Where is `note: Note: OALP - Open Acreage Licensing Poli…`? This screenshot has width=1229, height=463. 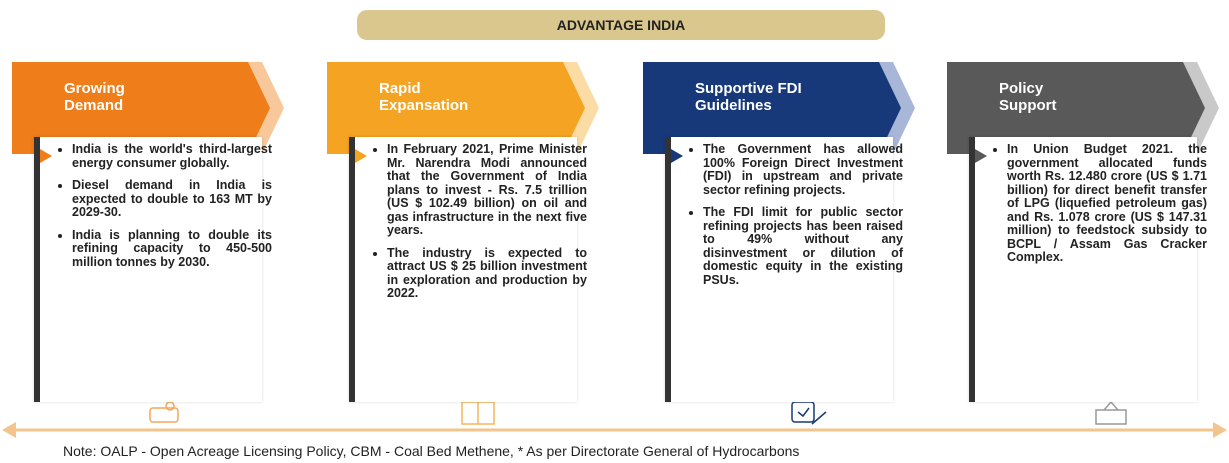
note: Note: OALP - Open Acreage Licensing Poli… is located at coordinates (431, 451).